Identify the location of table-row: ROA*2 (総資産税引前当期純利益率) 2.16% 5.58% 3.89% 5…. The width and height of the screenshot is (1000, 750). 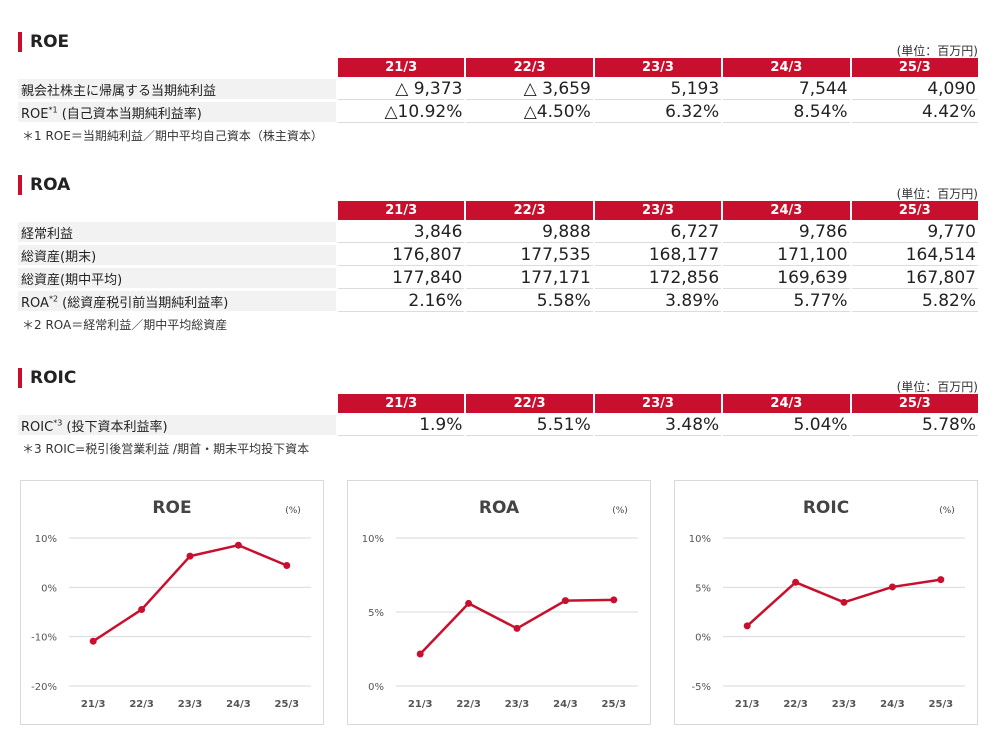
(498, 301).